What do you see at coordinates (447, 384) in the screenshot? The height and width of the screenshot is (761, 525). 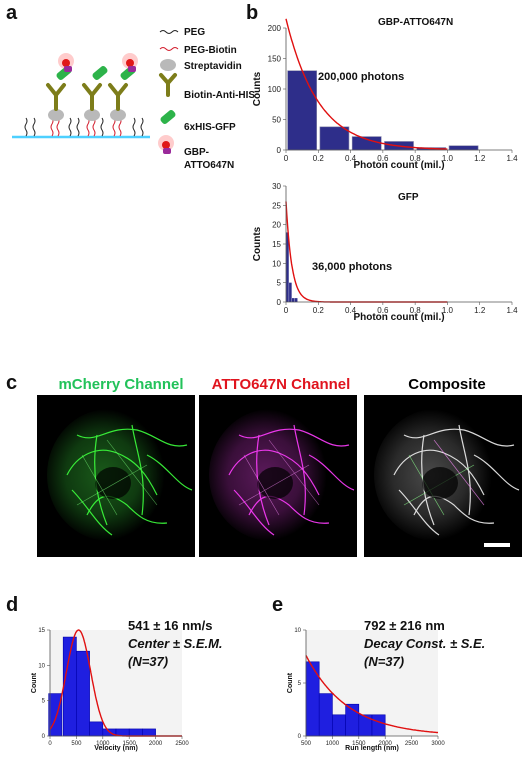 I see `composite-channel-title: Composite` at bounding box center [447, 384].